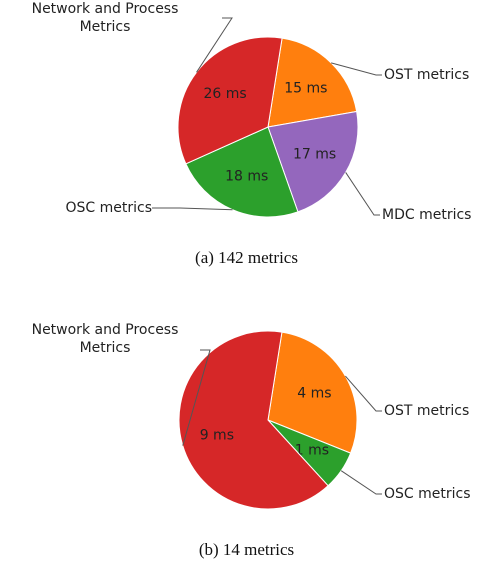  I want to click on slice-value-label: 1 ms, so click(312, 450).